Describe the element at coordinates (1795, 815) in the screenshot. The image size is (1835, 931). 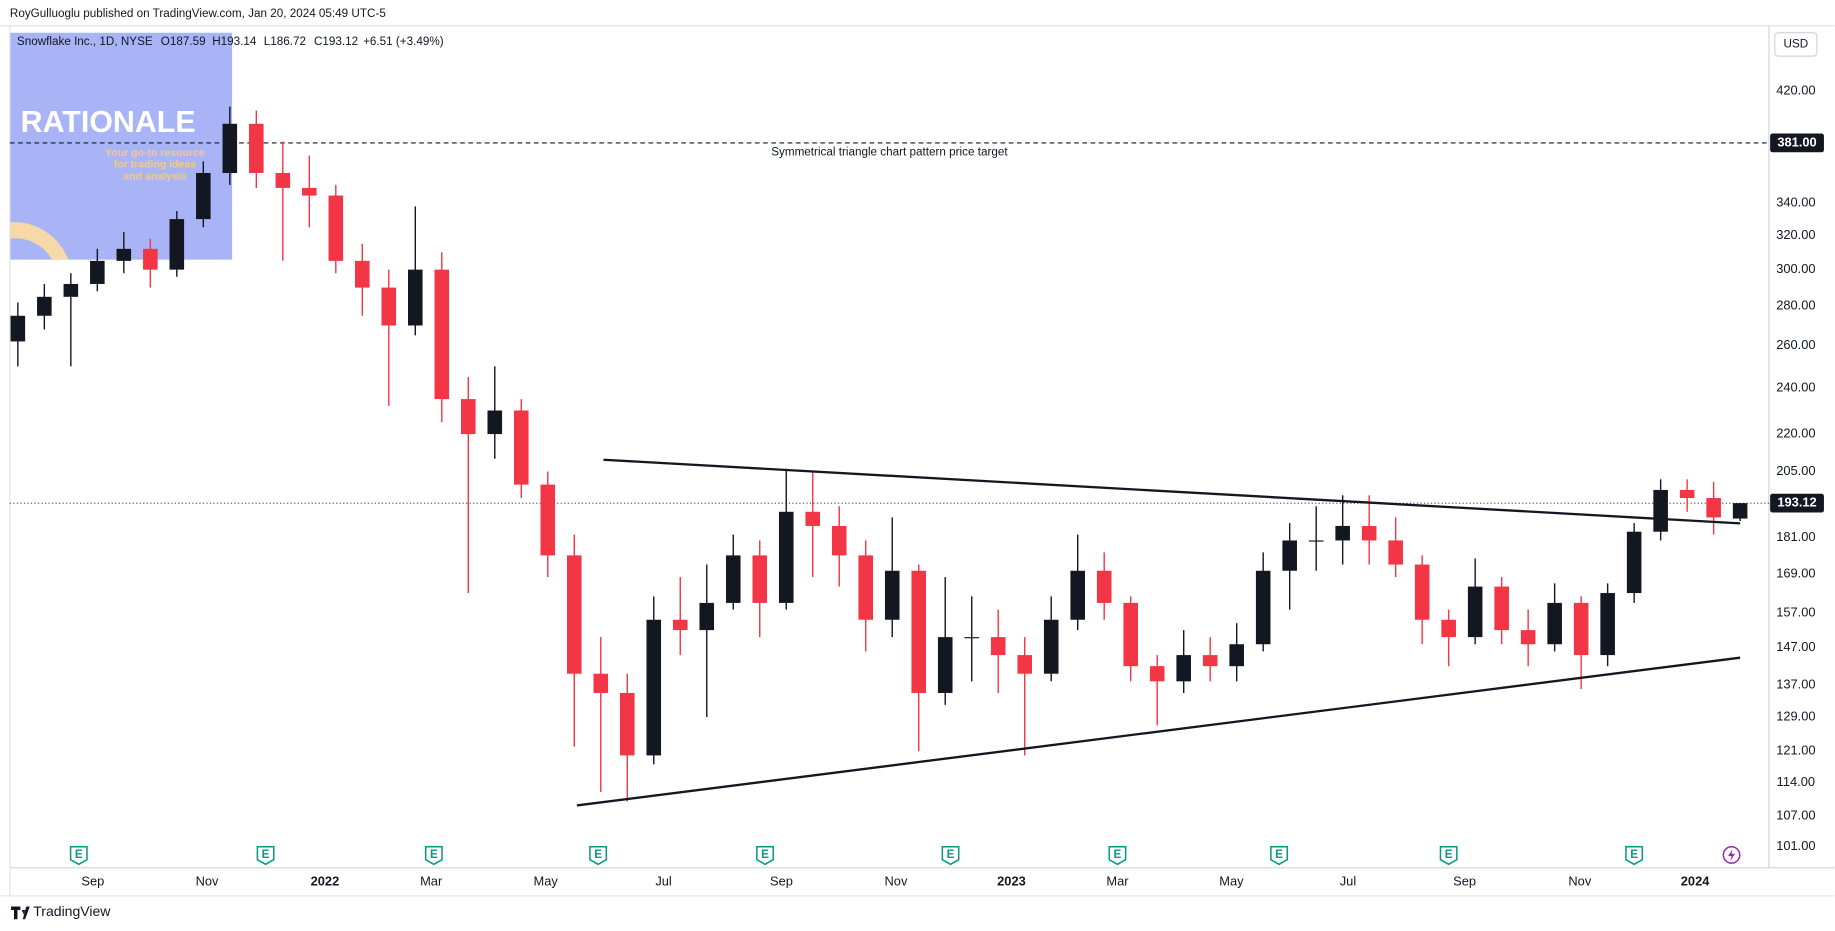
I see `y-tick-label: 107.00` at that location.